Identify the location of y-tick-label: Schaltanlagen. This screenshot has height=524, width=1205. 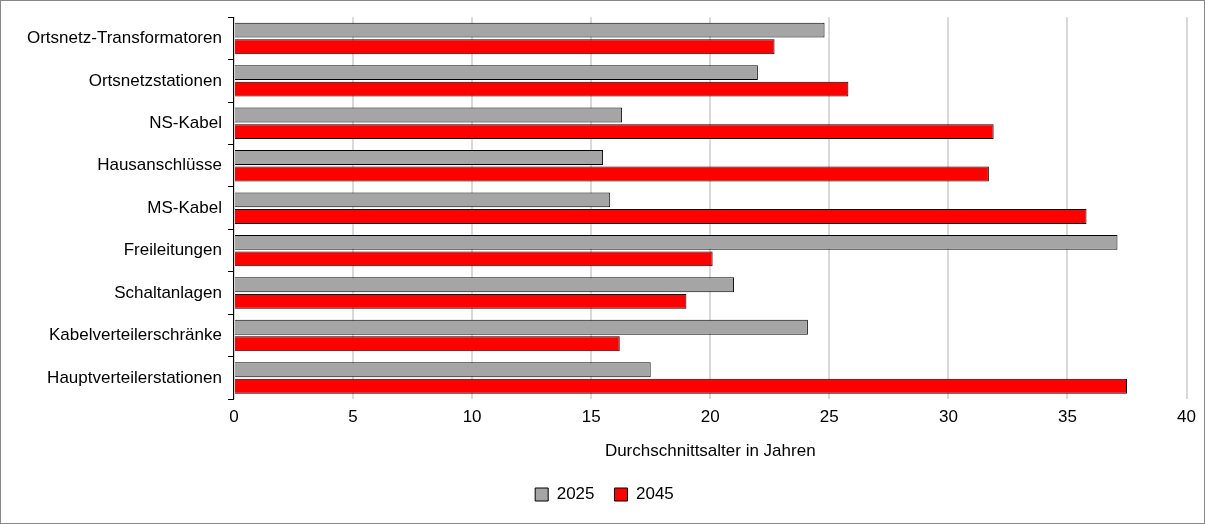
(168, 292).